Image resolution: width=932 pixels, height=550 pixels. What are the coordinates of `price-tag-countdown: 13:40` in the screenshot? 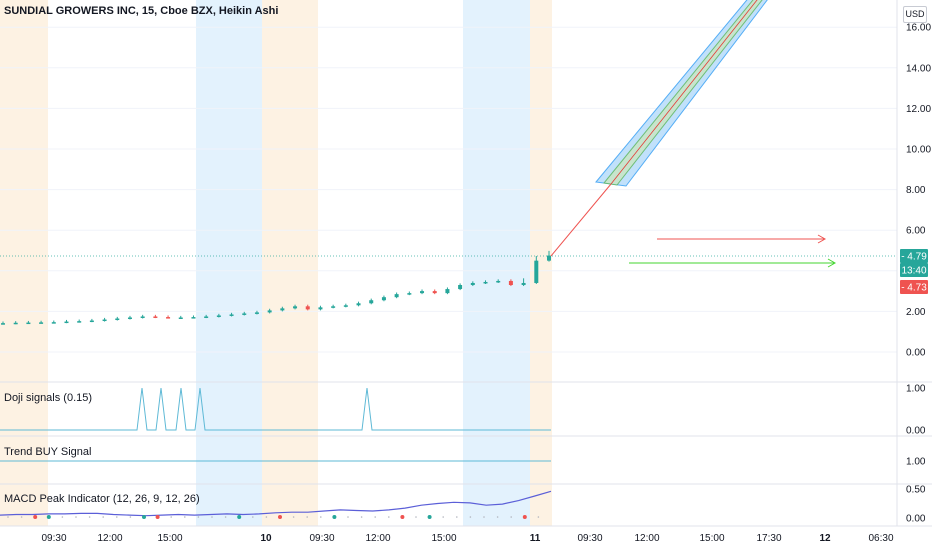 It's located at (913, 271).